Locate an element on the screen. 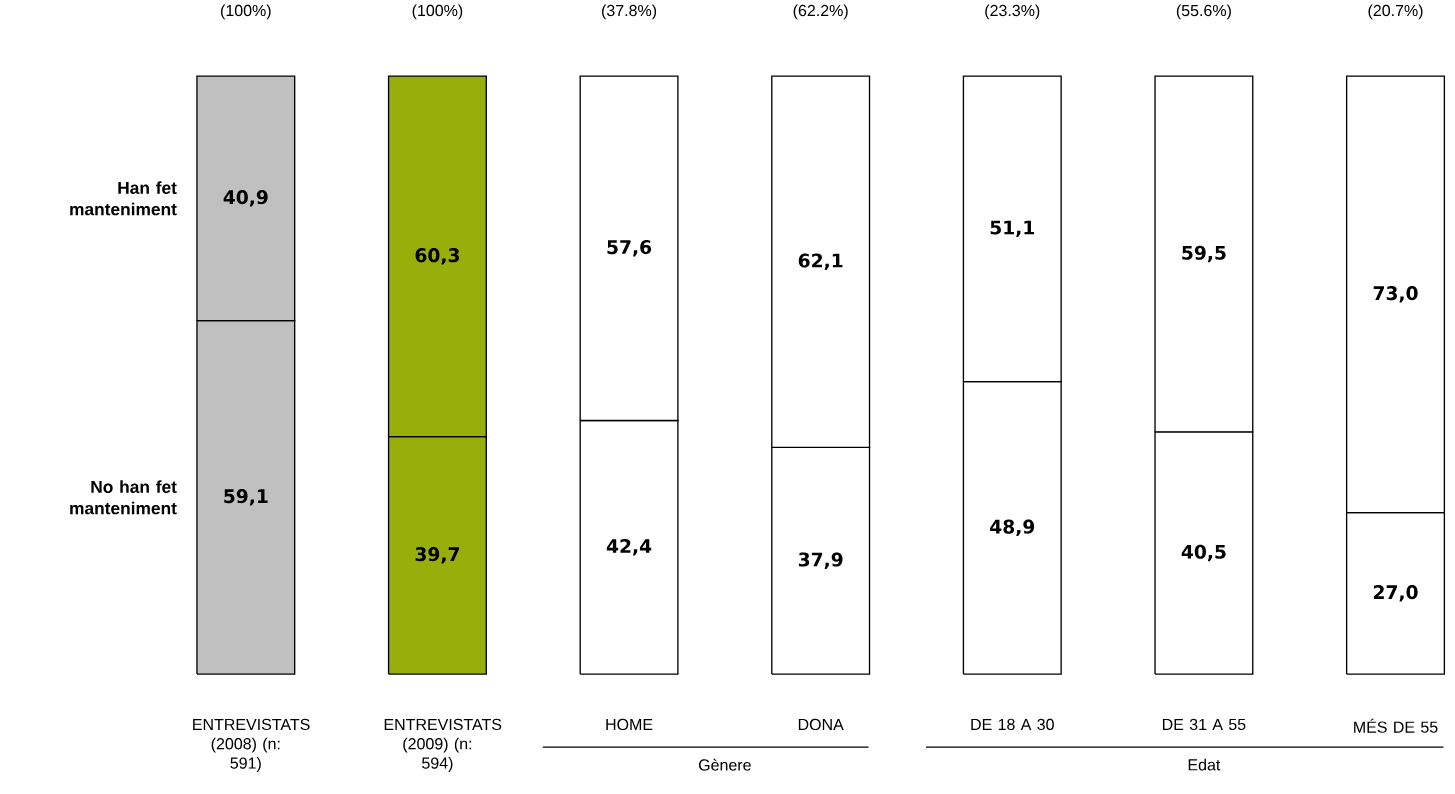  x-tick-label: MÉS DE 55 is located at coordinates (1396, 725).